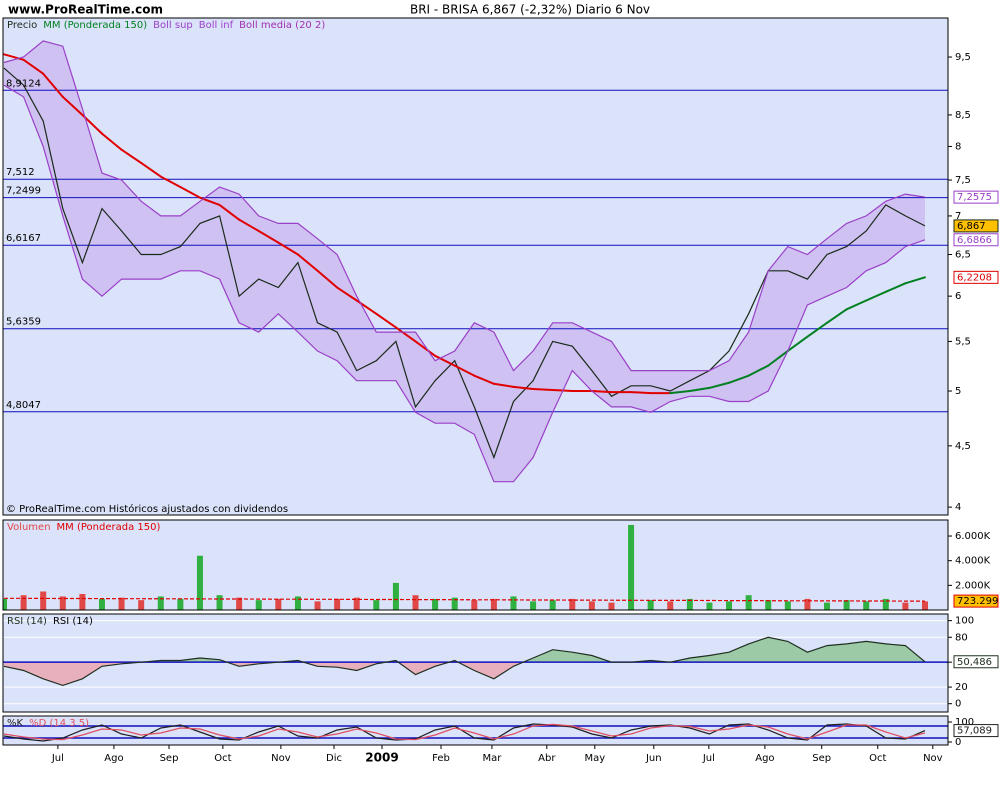 The height and width of the screenshot is (800, 1000). Describe the element at coordinates (973, 585) in the screenshot. I see `y-tick-label: 2.000K` at that location.